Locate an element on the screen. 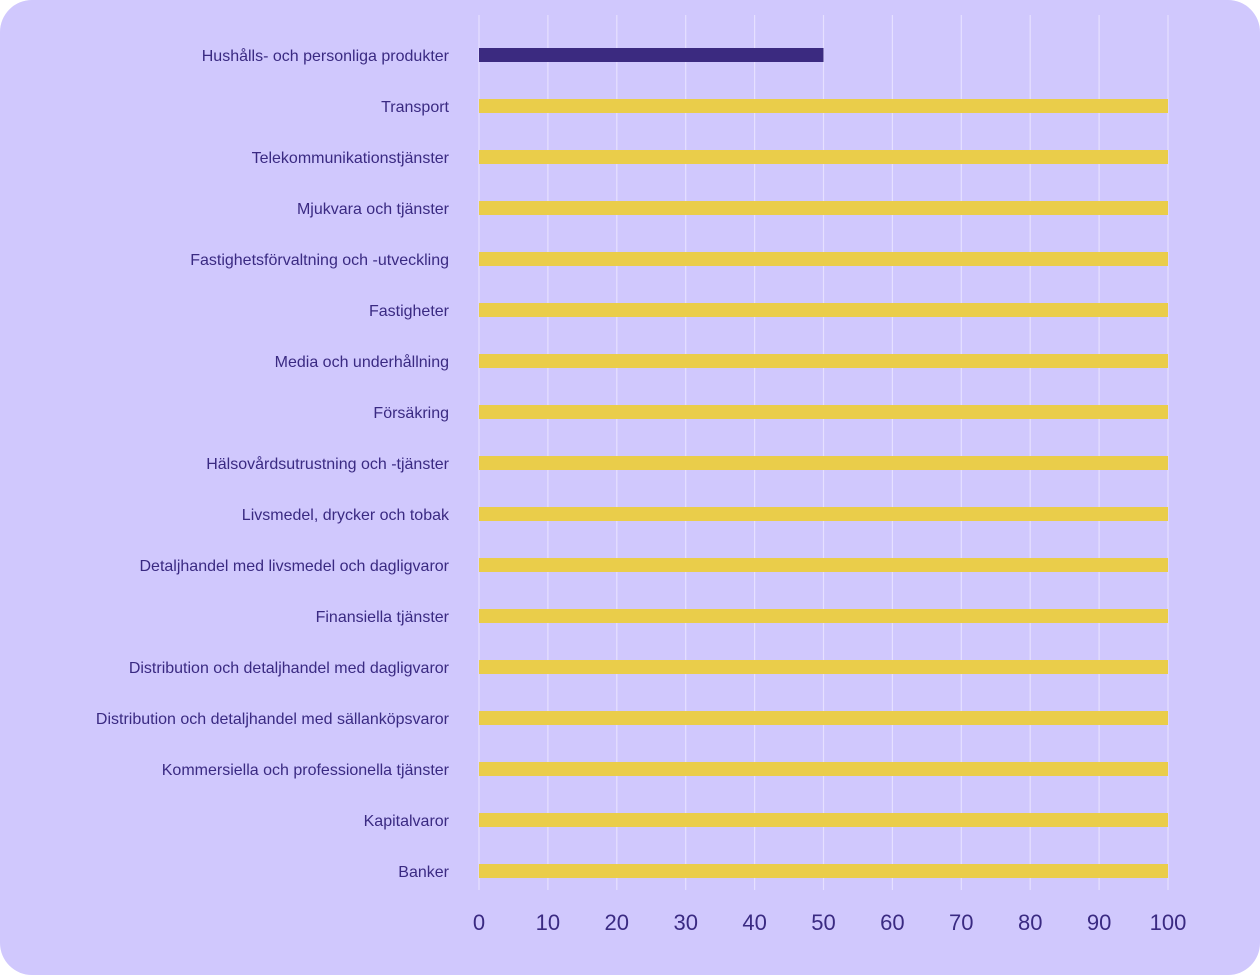 This screenshot has width=1260, height=975. x-tick-label: 30 is located at coordinates (685, 922).